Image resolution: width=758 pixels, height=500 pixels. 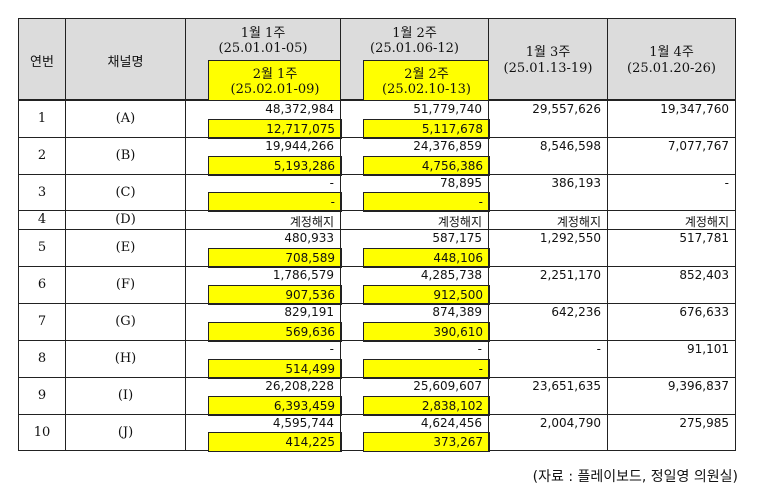 What do you see at coordinates (426, 202) in the screenshot?
I see `row-week2-highlight: -` at bounding box center [426, 202].